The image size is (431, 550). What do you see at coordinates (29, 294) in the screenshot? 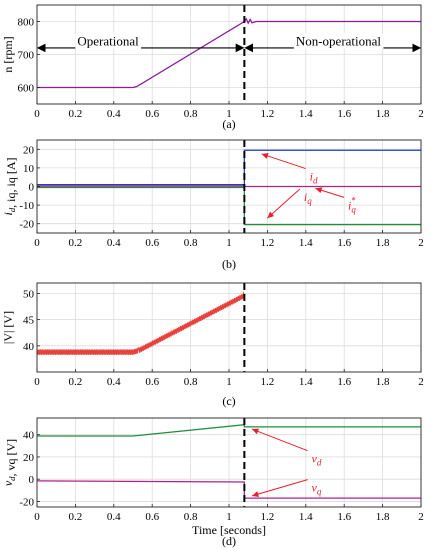
I see `y-tick-label: 50` at bounding box center [29, 294].